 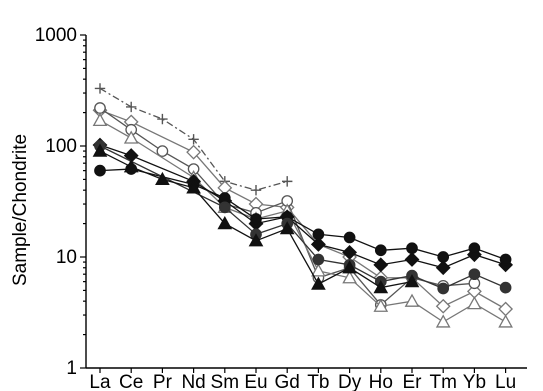 I want to click on x-tick-label-sm: Sm, so click(x=225, y=381).